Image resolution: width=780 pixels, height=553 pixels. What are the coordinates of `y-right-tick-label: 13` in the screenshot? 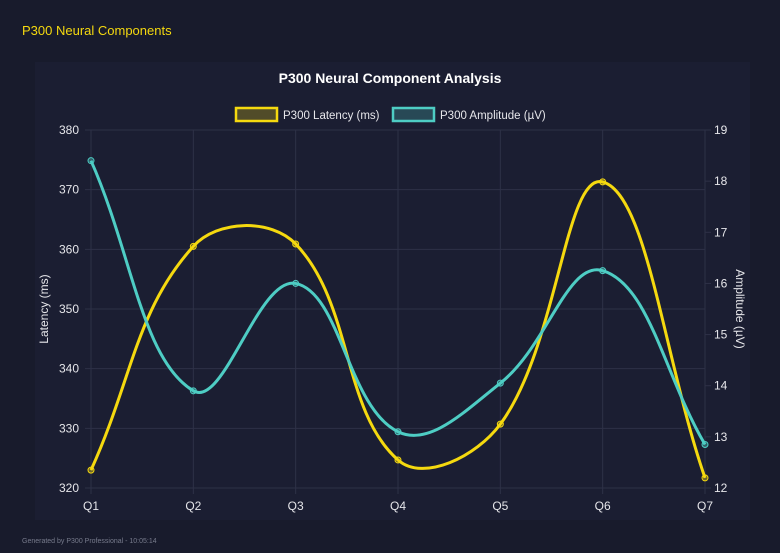 It's located at (721, 437).